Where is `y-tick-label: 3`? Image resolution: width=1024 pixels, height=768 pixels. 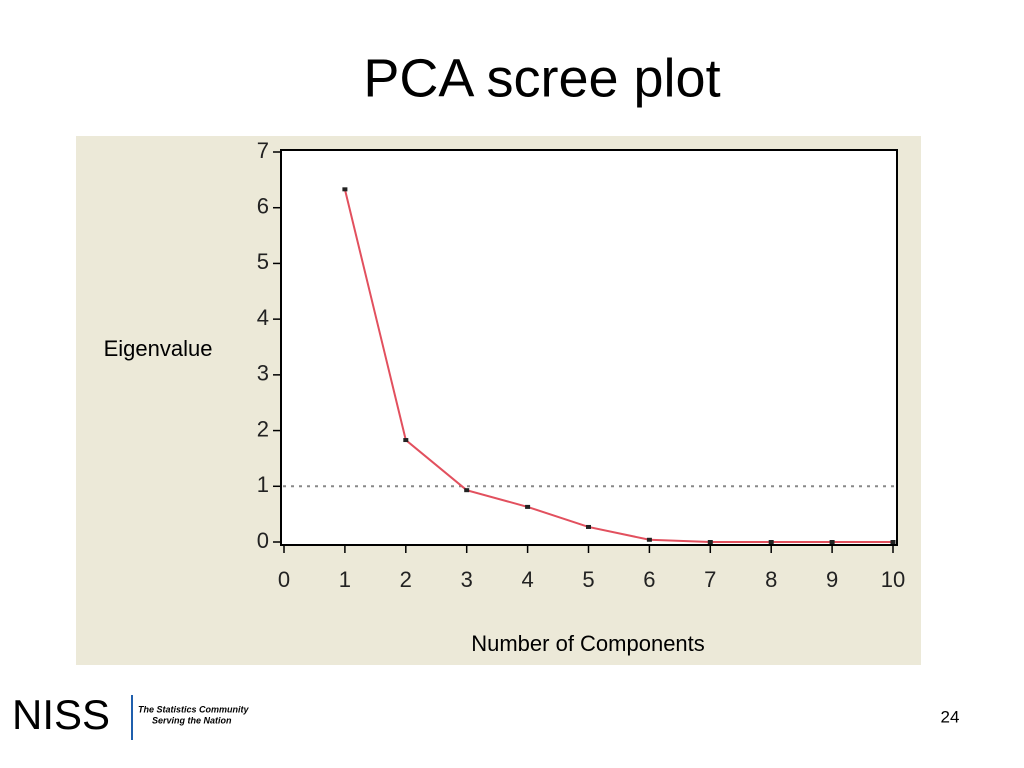
y-tick-label: 3 is located at coordinates (263, 373).